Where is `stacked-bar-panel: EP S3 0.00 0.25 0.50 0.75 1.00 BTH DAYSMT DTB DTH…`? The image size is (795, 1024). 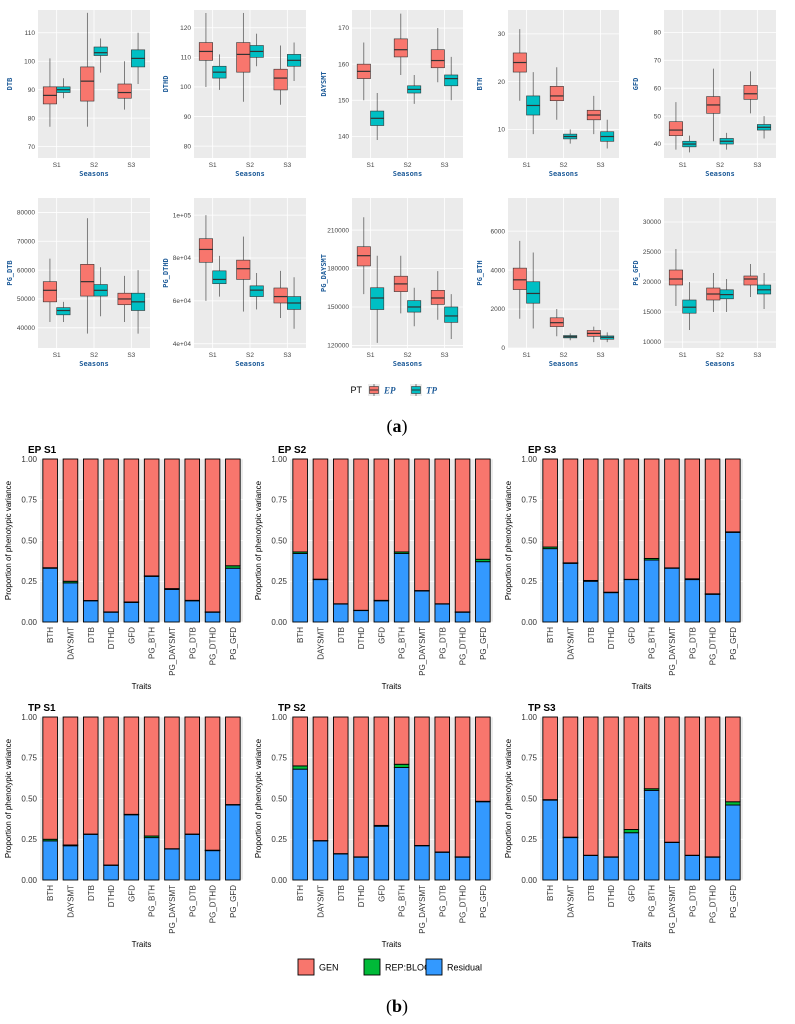 stacked-bar-panel: EP S3 0.00 0.25 0.50 0.75 1.00 BTH DAYSMT DTB DTH… is located at coordinates (623, 568).